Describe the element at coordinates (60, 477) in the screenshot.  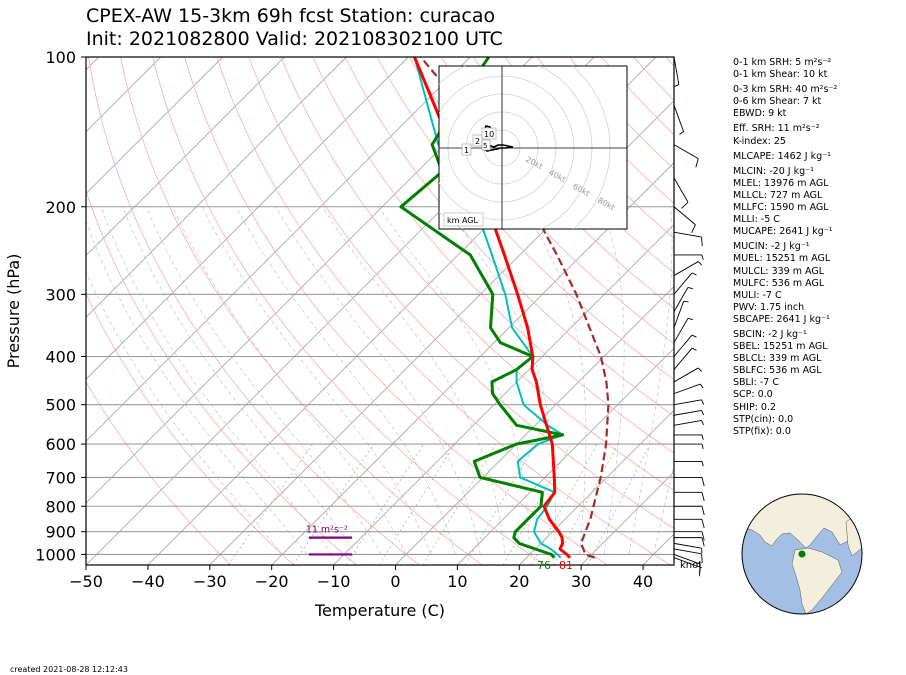
I see `y-tick-label: 700` at that location.